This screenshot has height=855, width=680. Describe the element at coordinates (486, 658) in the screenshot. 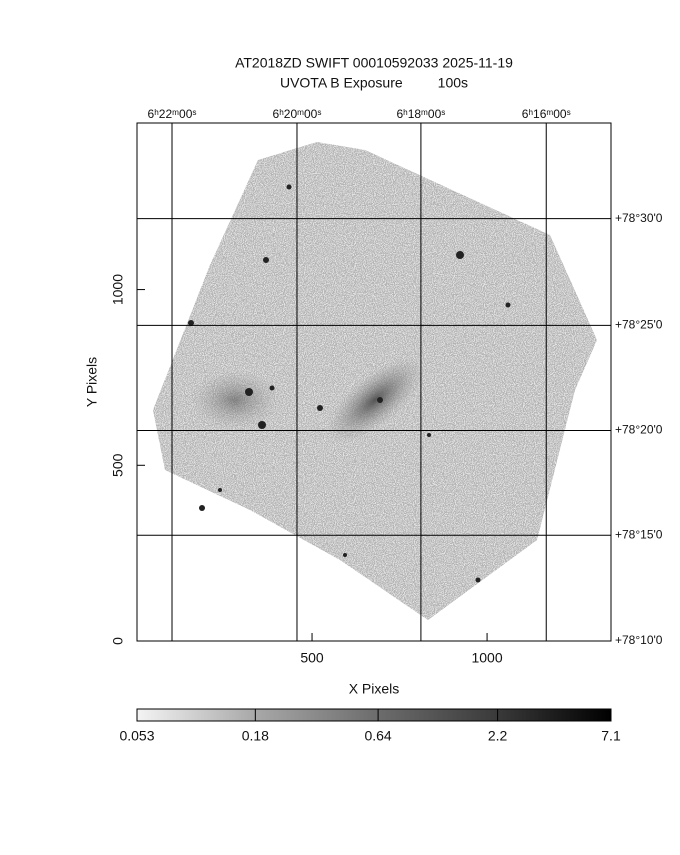

I see `x-tick-label: 1000` at that location.